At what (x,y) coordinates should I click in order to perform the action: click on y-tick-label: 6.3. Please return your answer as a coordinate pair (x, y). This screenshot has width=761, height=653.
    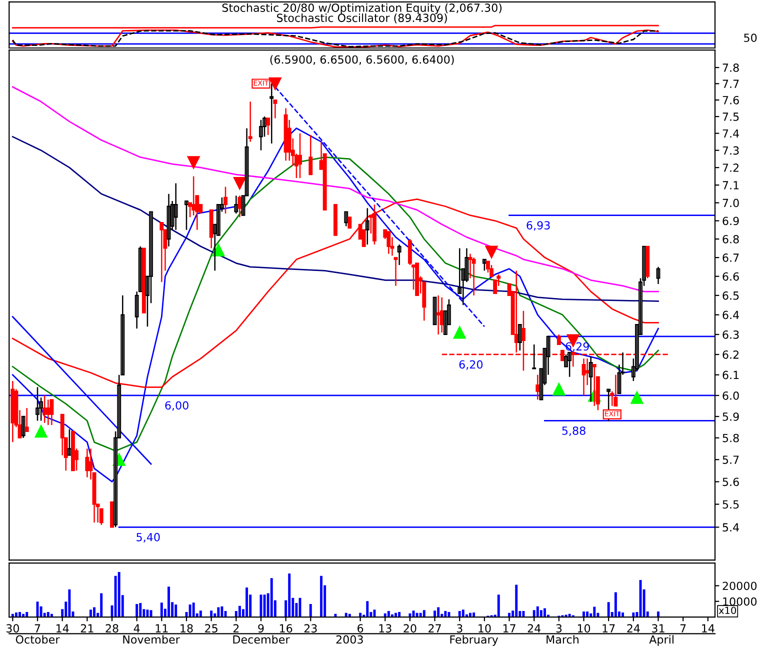
    Looking at the image, I should click on (730, 334).